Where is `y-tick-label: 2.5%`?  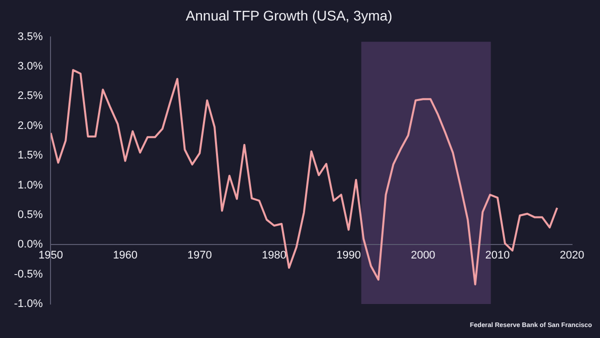
y-tick-label: 2.5% is located at coordinates (30, 96).